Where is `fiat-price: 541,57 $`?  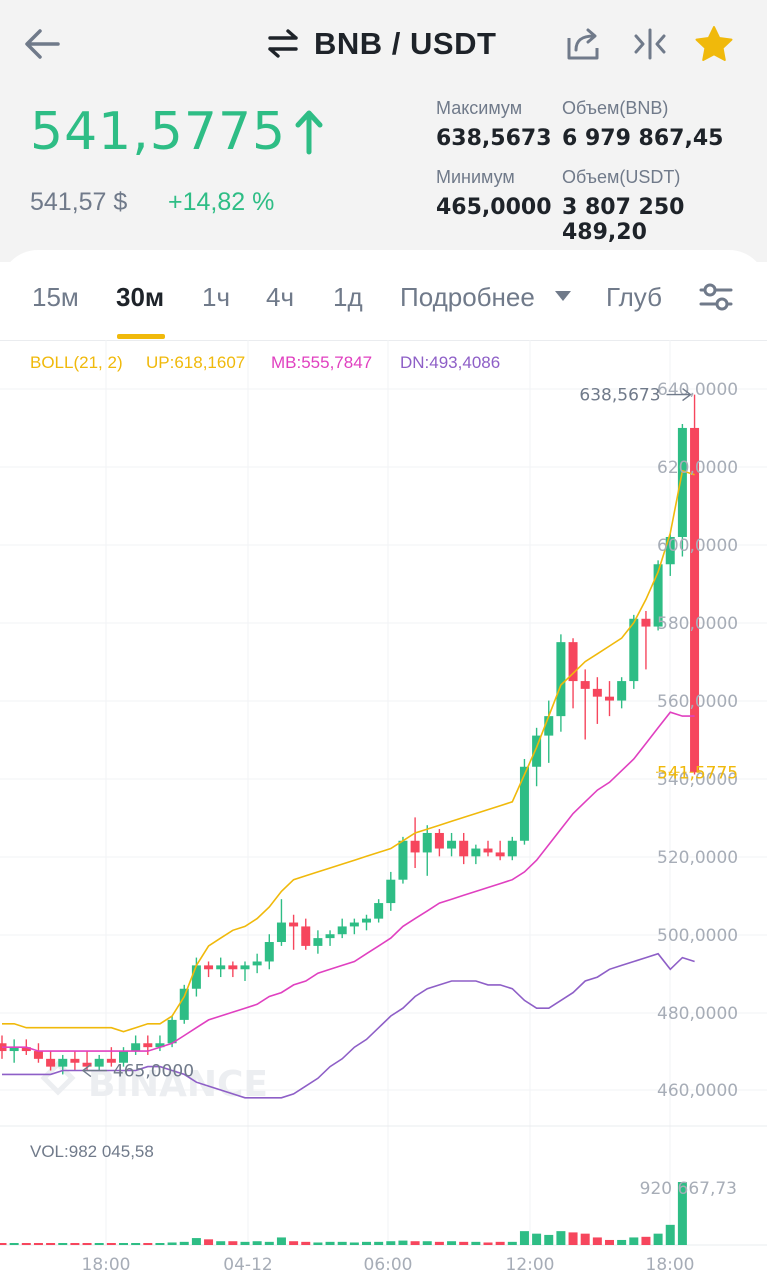 fiat-price: 541,57 $ is located at coordinates (79, 202).